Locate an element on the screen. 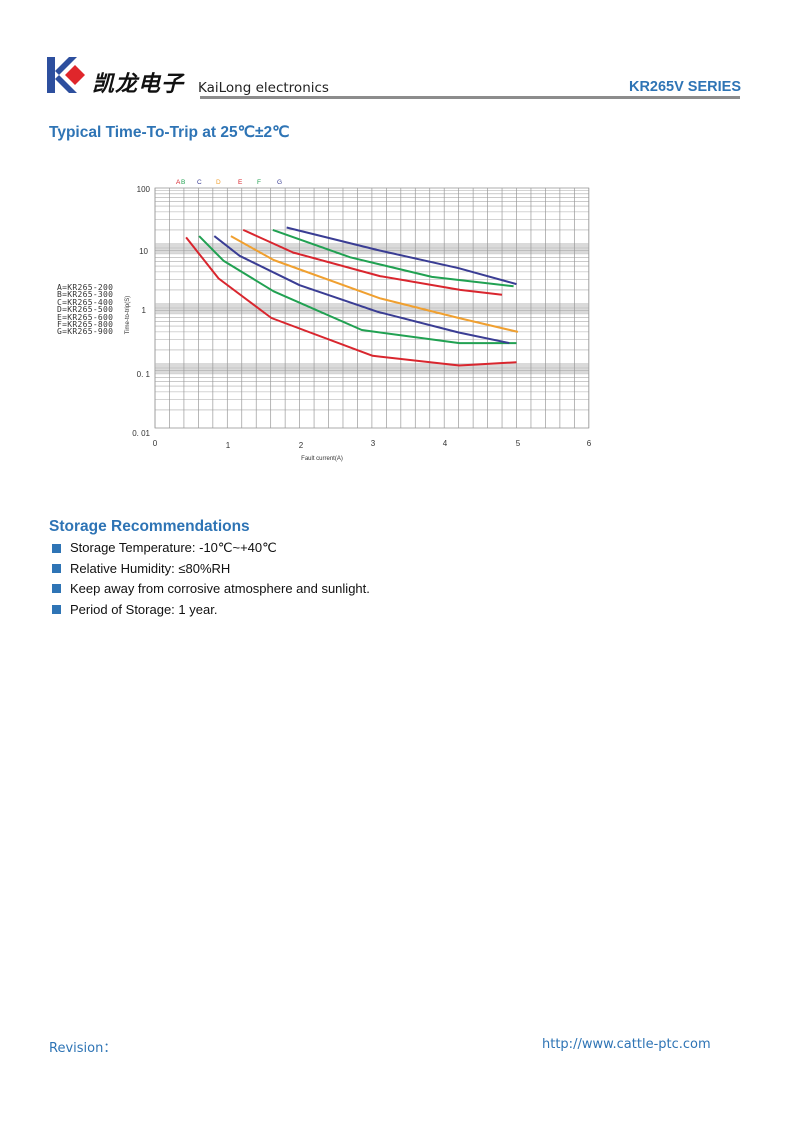 Image resolution: width=793 pixels, height=1122 pixels. series-letter-b: B is located at coordinates (183, 182).